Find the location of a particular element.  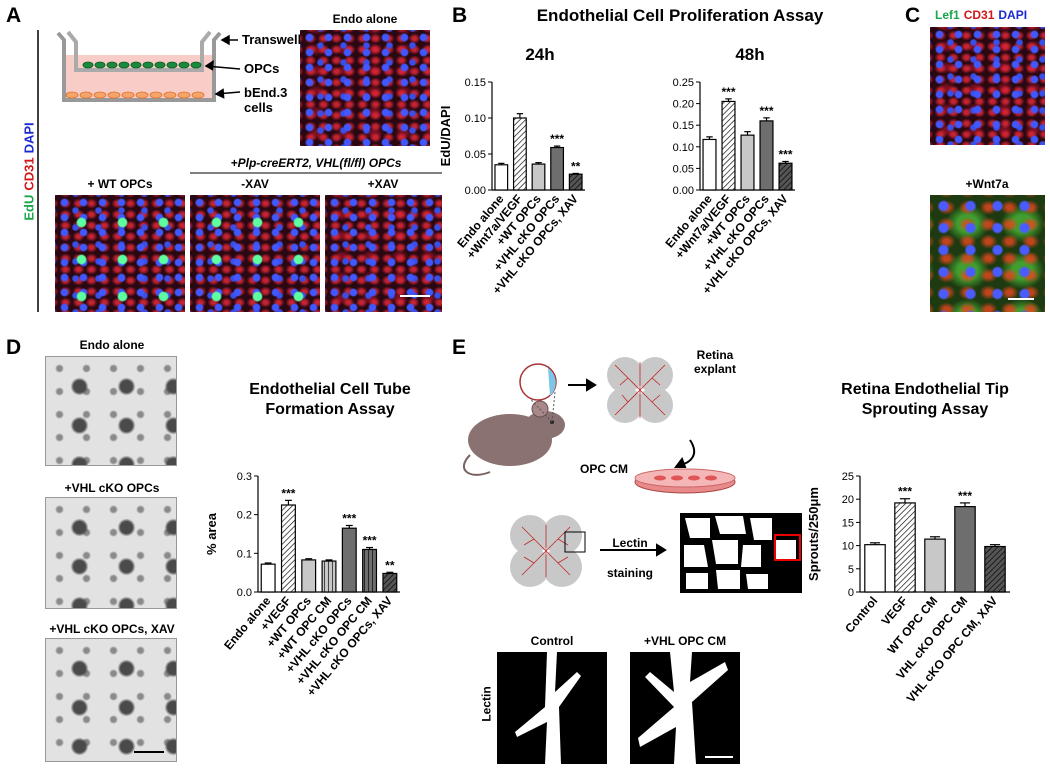

stain: DAPI is located at coordinates (29, 138).